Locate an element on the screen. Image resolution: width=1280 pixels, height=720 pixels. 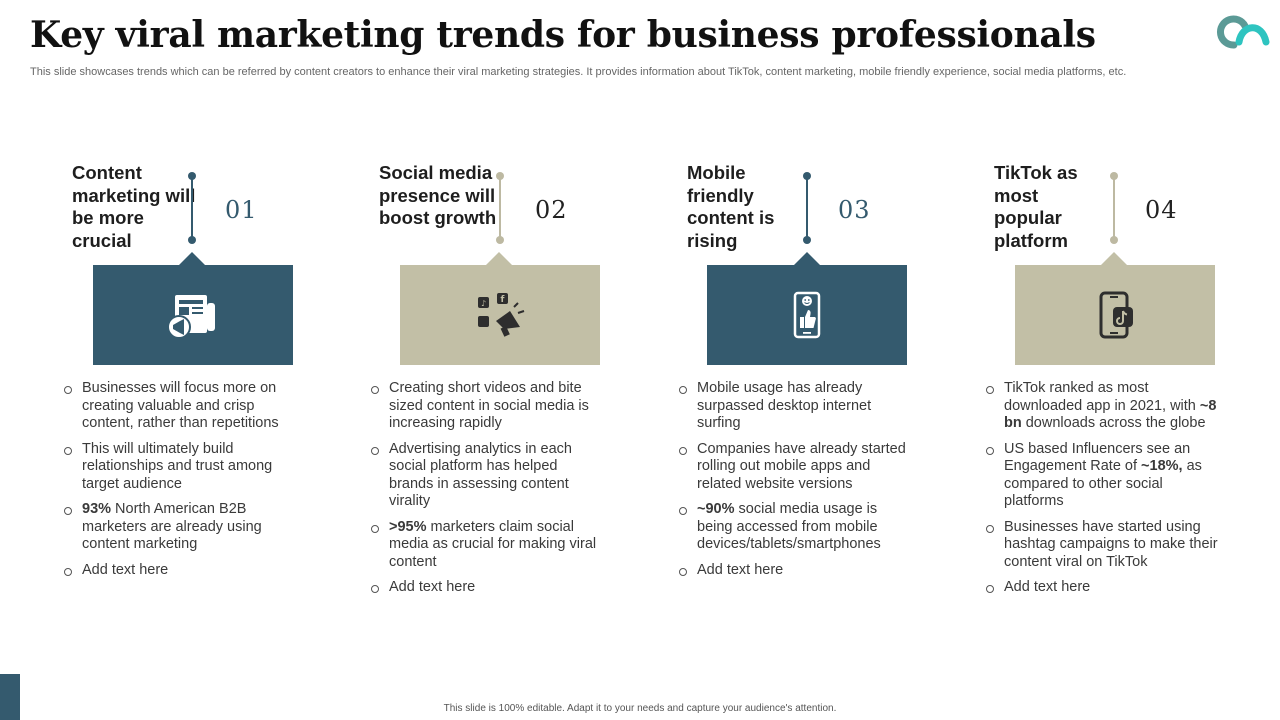
brand-logo-icon is located at coordinates (1243, 32).